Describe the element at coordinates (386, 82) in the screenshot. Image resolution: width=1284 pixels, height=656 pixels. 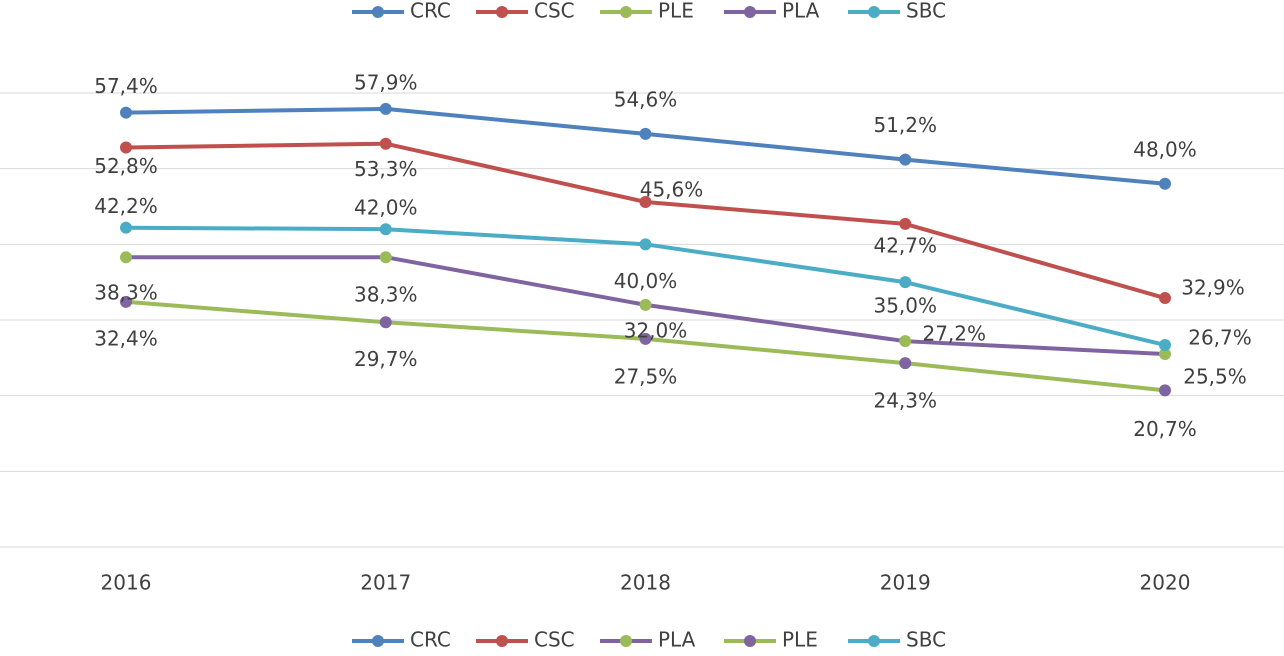
I see `data-label: 57,9%` at that location.